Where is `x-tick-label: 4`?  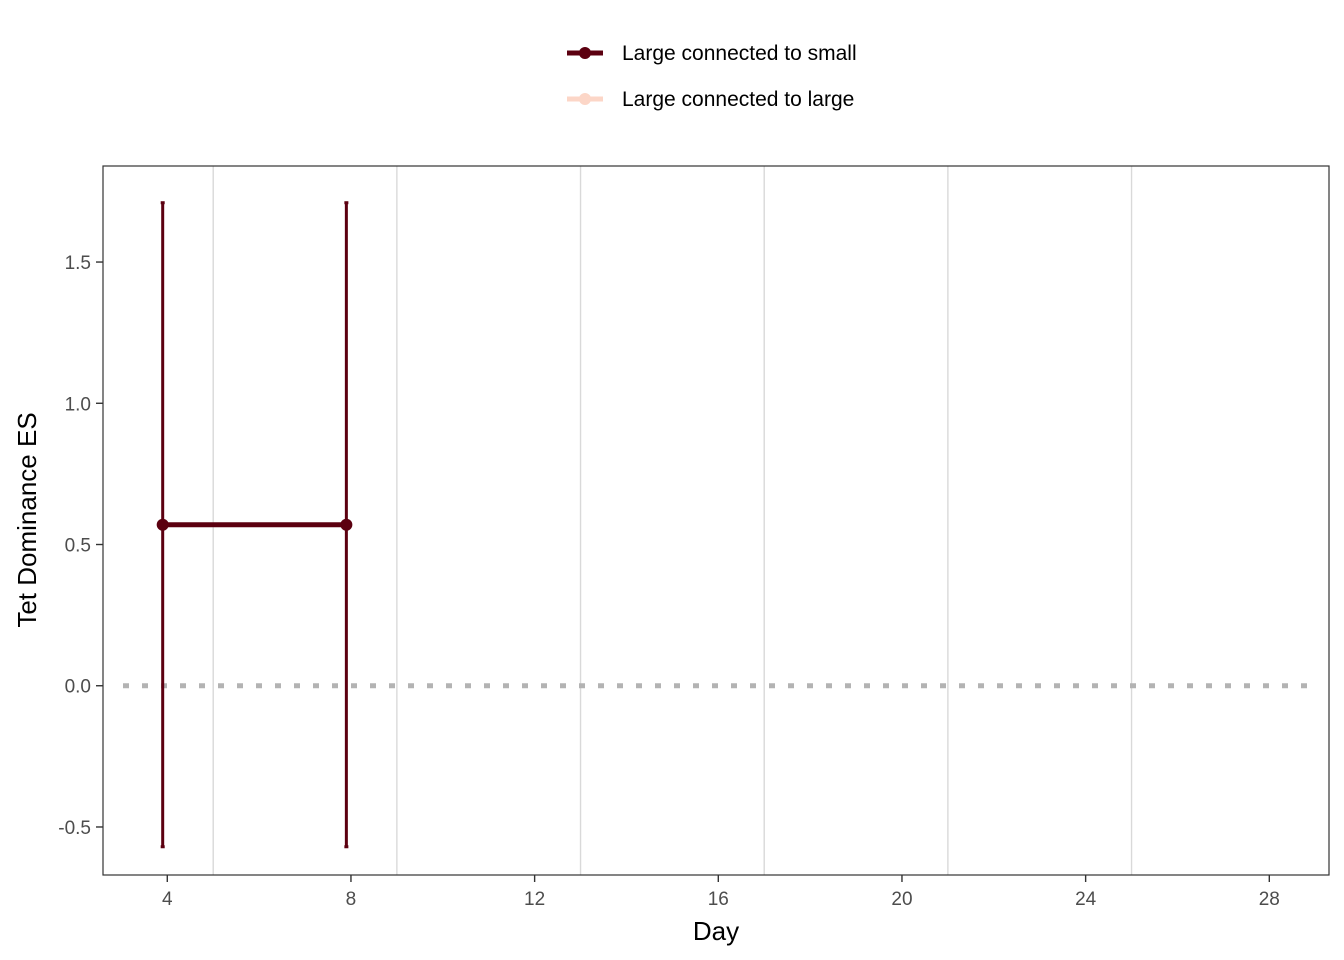 x-tick-label: 4 is located at coordinates (167, 899).